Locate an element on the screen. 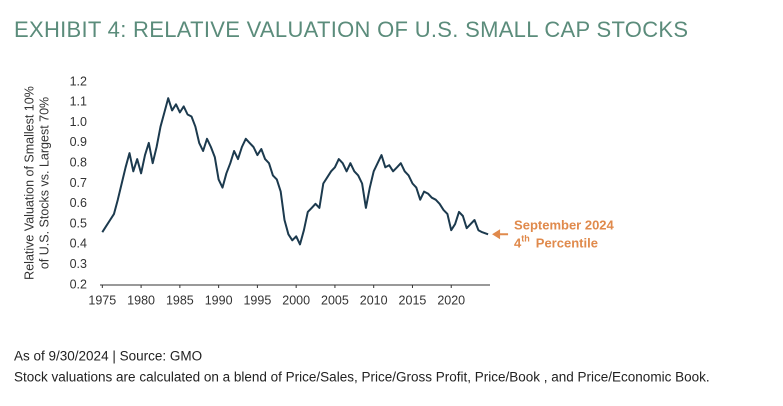 This screenshot has width=783, height=406. x-tick-label: 1990 is located at coordinates (219, 300).